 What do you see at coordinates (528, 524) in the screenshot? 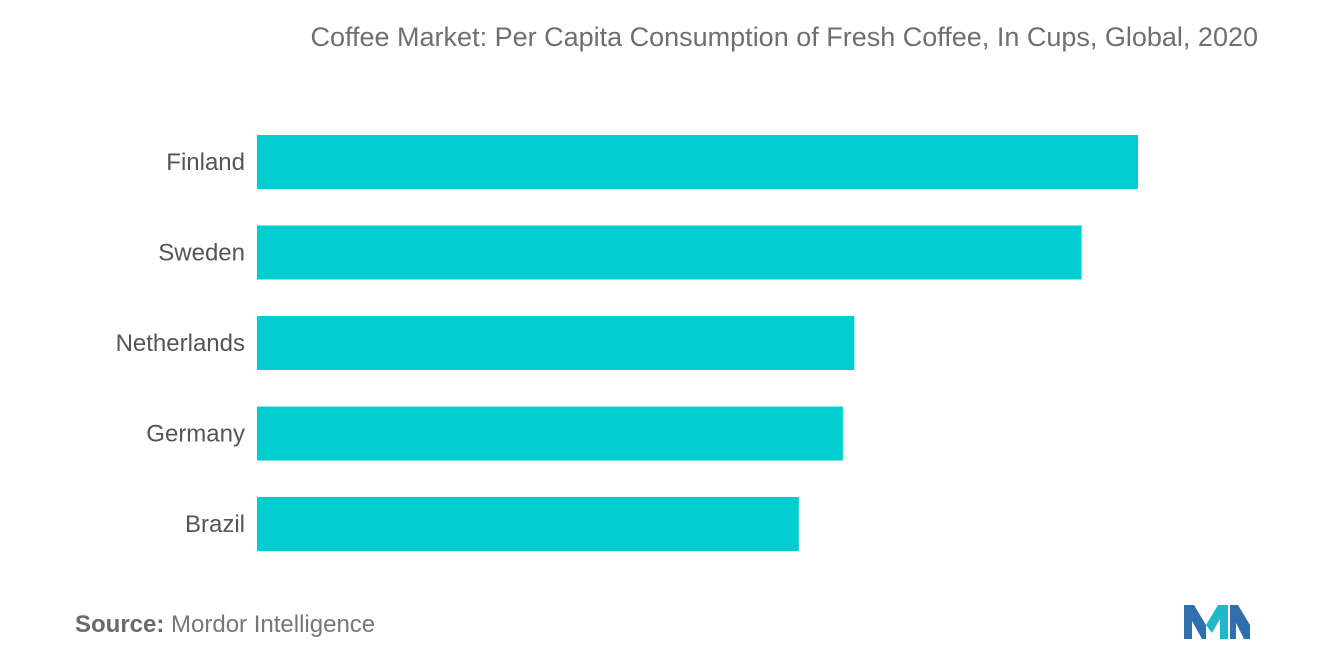
I see `bar-brazil` at bounding box center [528, 524].